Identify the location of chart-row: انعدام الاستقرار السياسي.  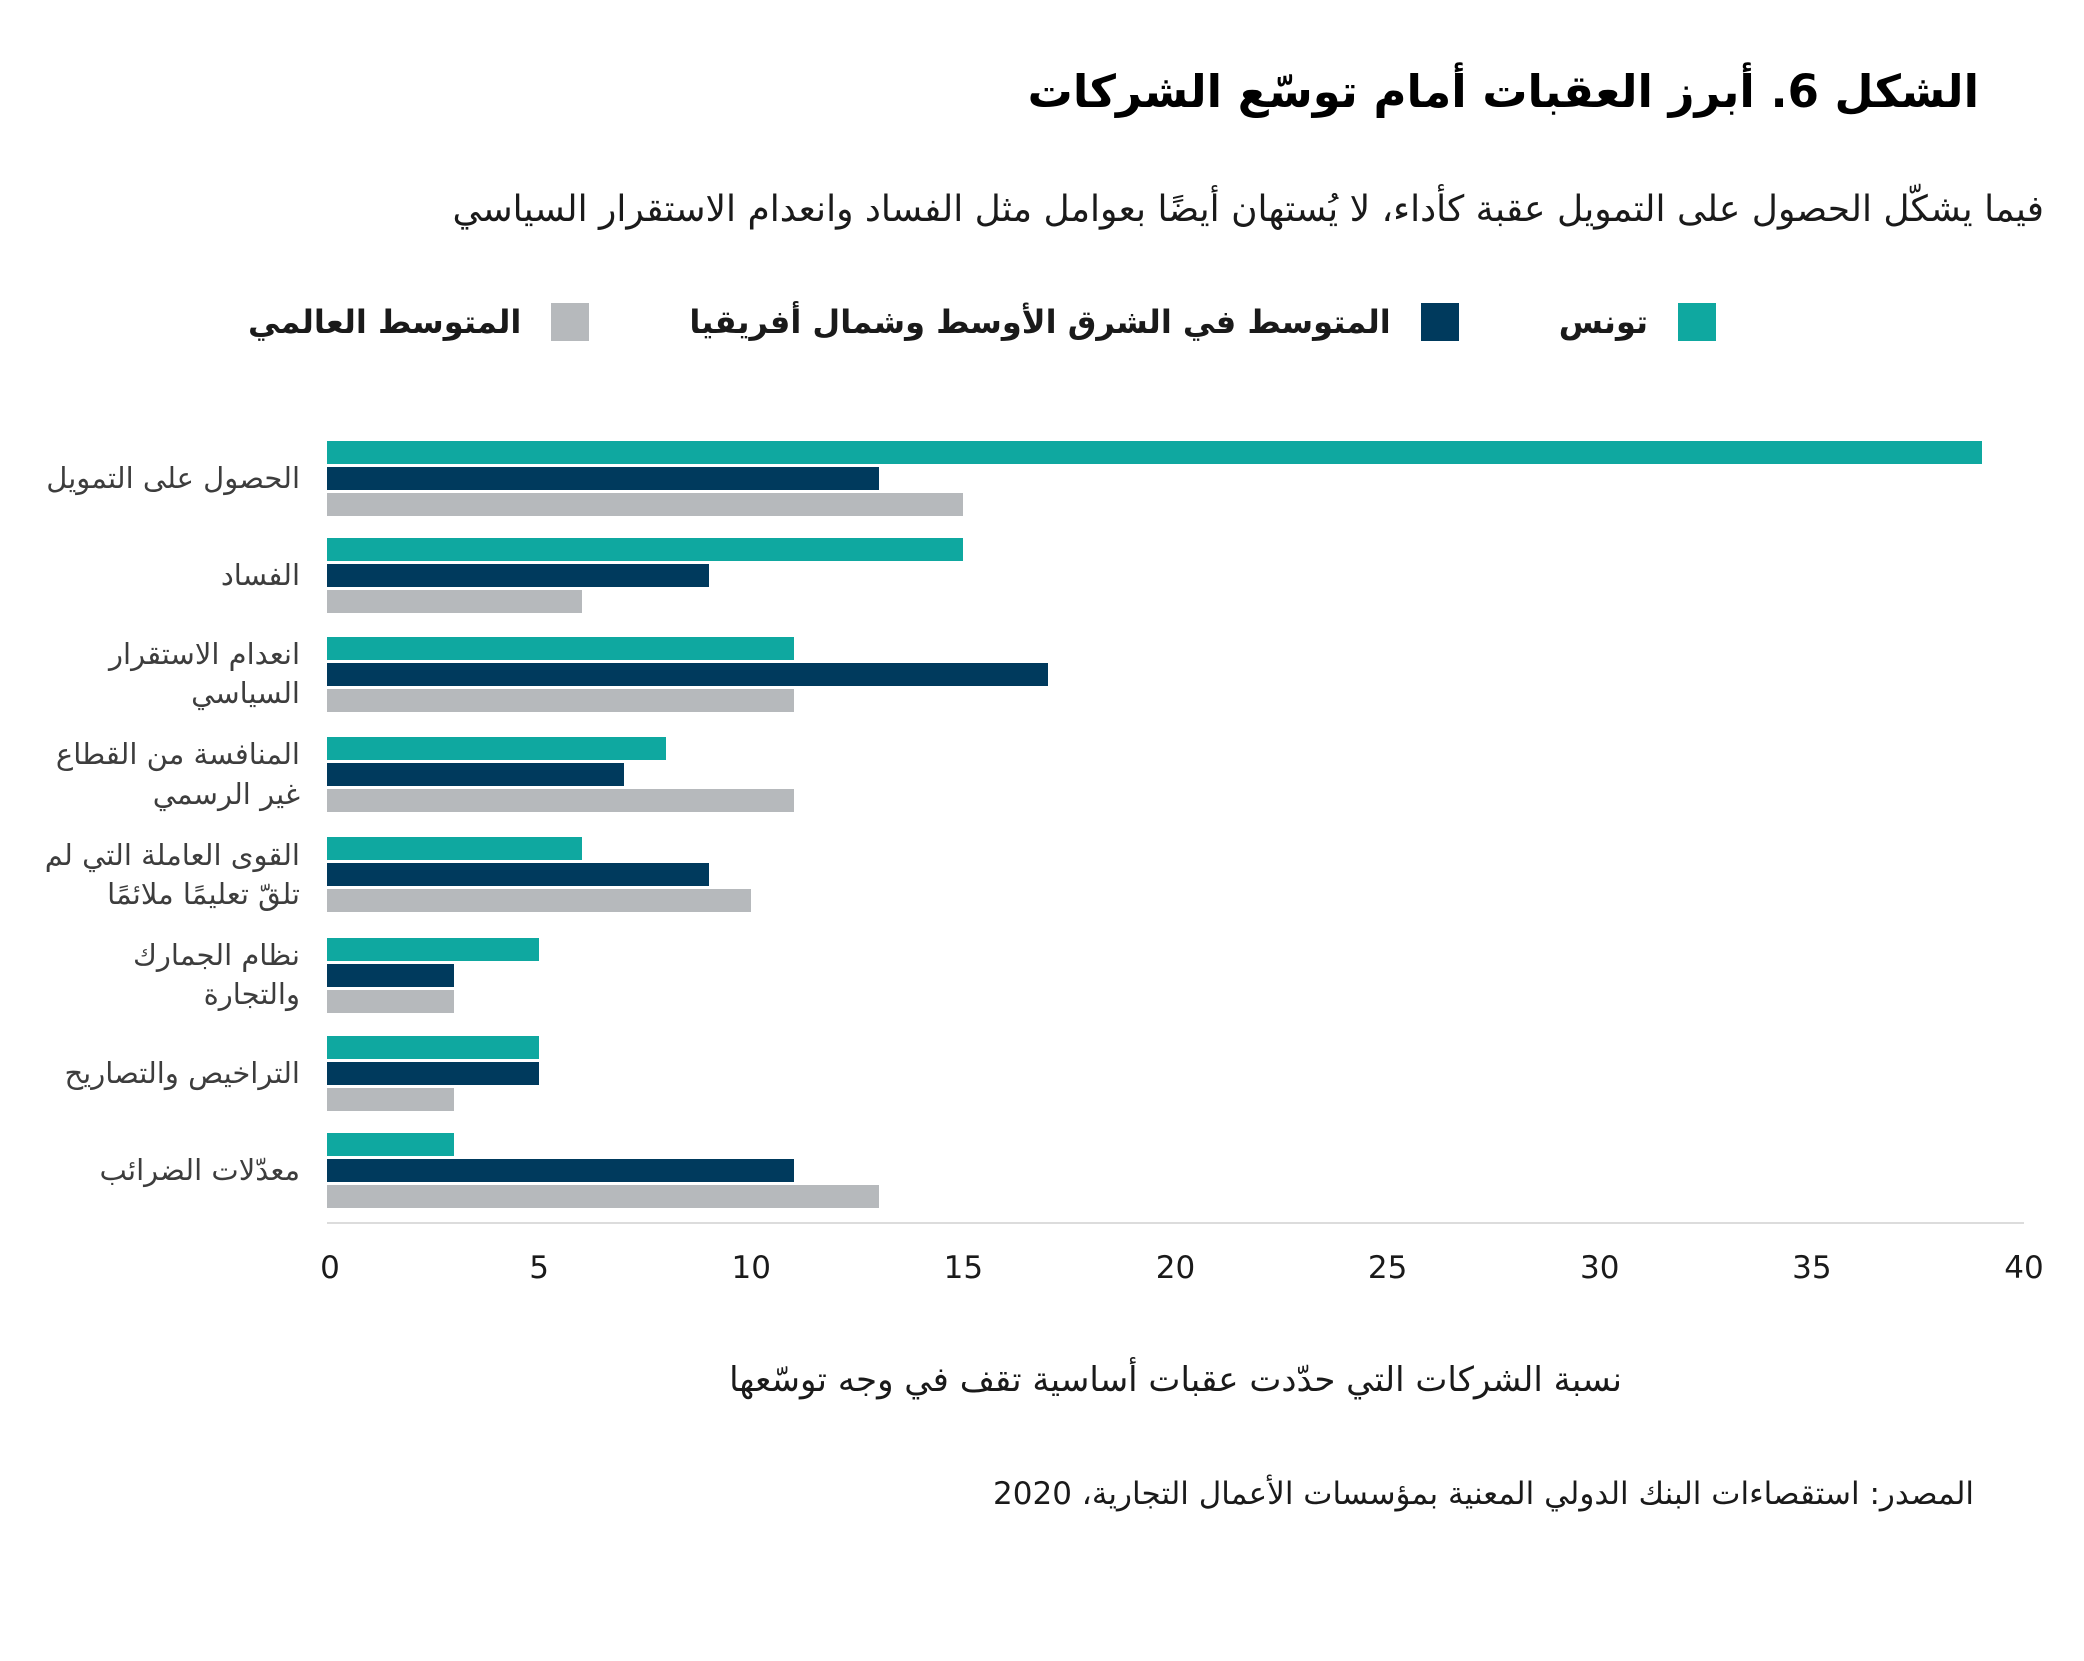
(1032, 674).